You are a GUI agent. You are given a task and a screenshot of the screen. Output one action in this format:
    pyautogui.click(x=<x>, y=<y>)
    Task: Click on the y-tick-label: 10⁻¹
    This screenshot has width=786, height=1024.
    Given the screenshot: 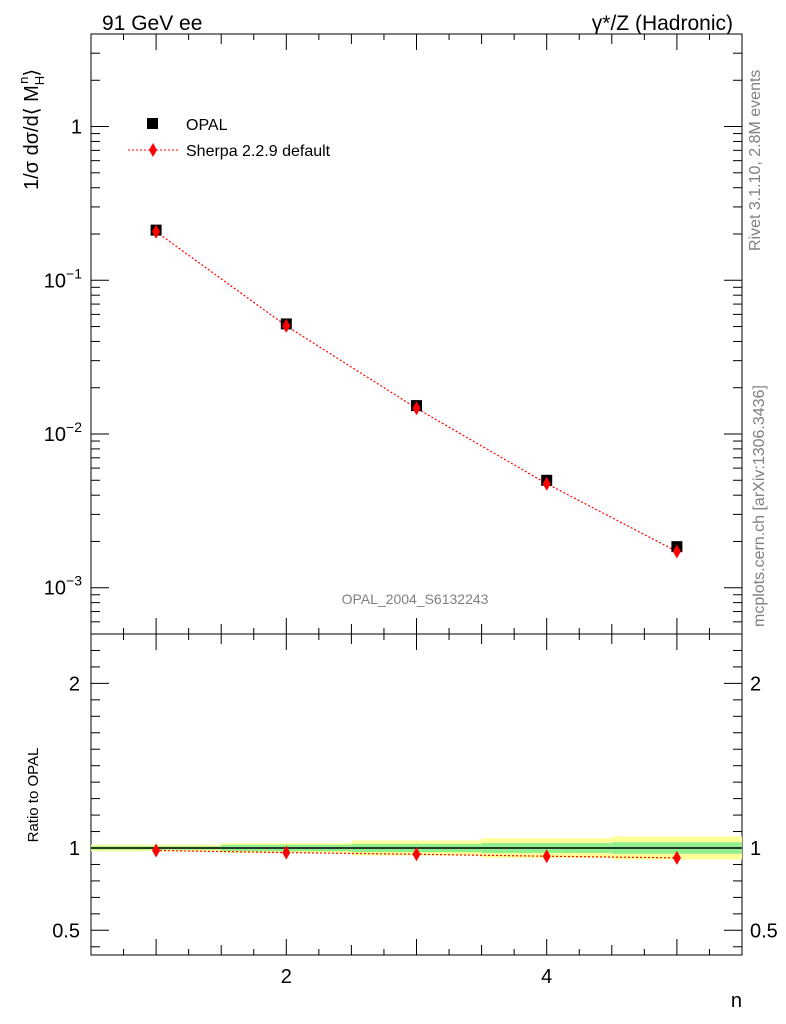 What is the action you would take?
    pyautogui.click(x=63, y=278)
    